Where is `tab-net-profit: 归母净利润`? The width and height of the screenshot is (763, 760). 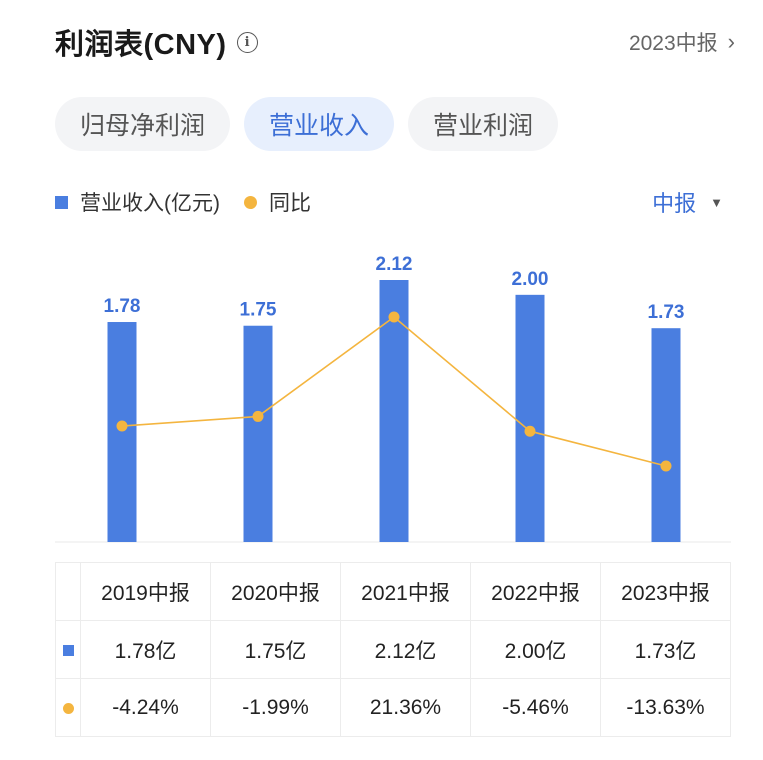 tab-net-profit: 归母净利润 is located at coordinates (143, 124).